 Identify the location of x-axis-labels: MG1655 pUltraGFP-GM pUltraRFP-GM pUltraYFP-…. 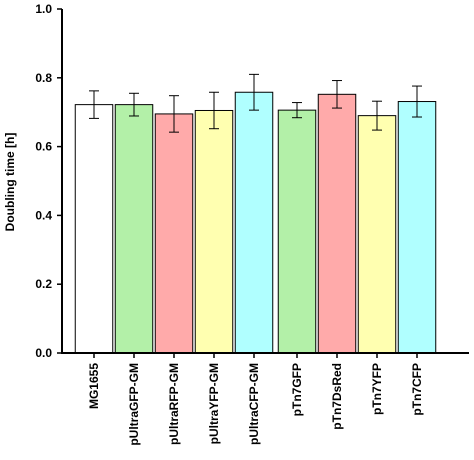
(255, 399).